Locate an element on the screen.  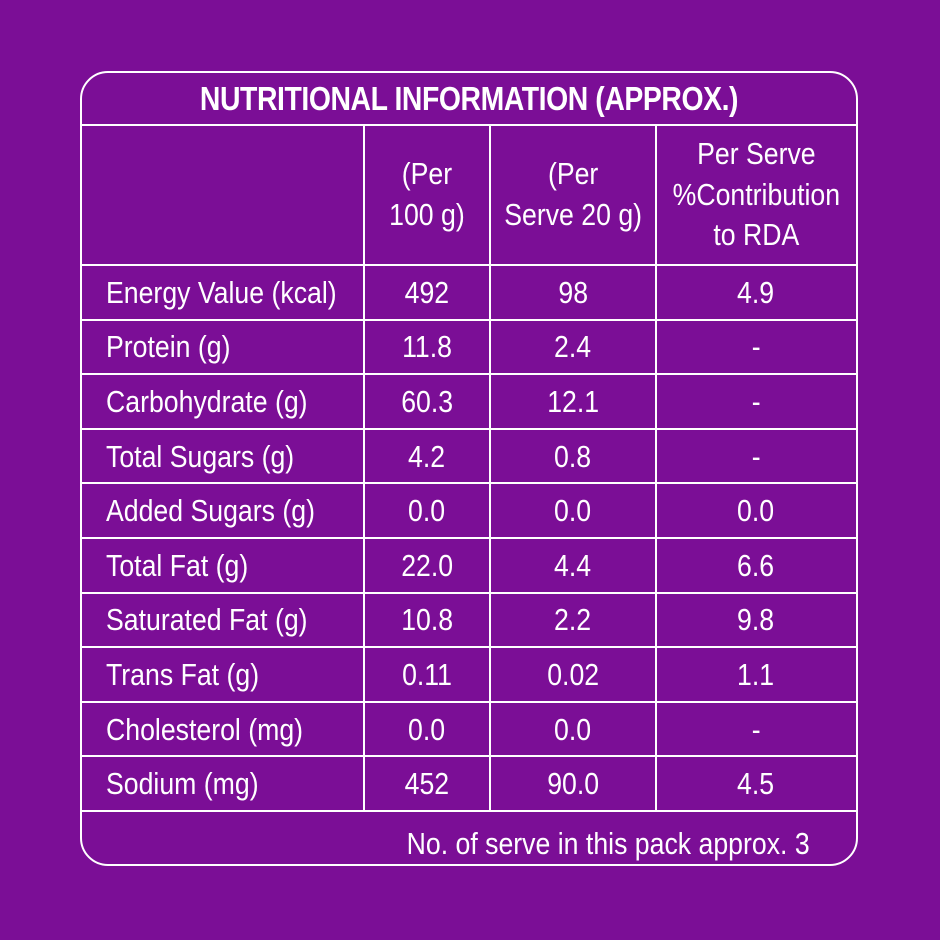
header-cell: (Per Serve 20 g) is located at coordinates (573, 195).